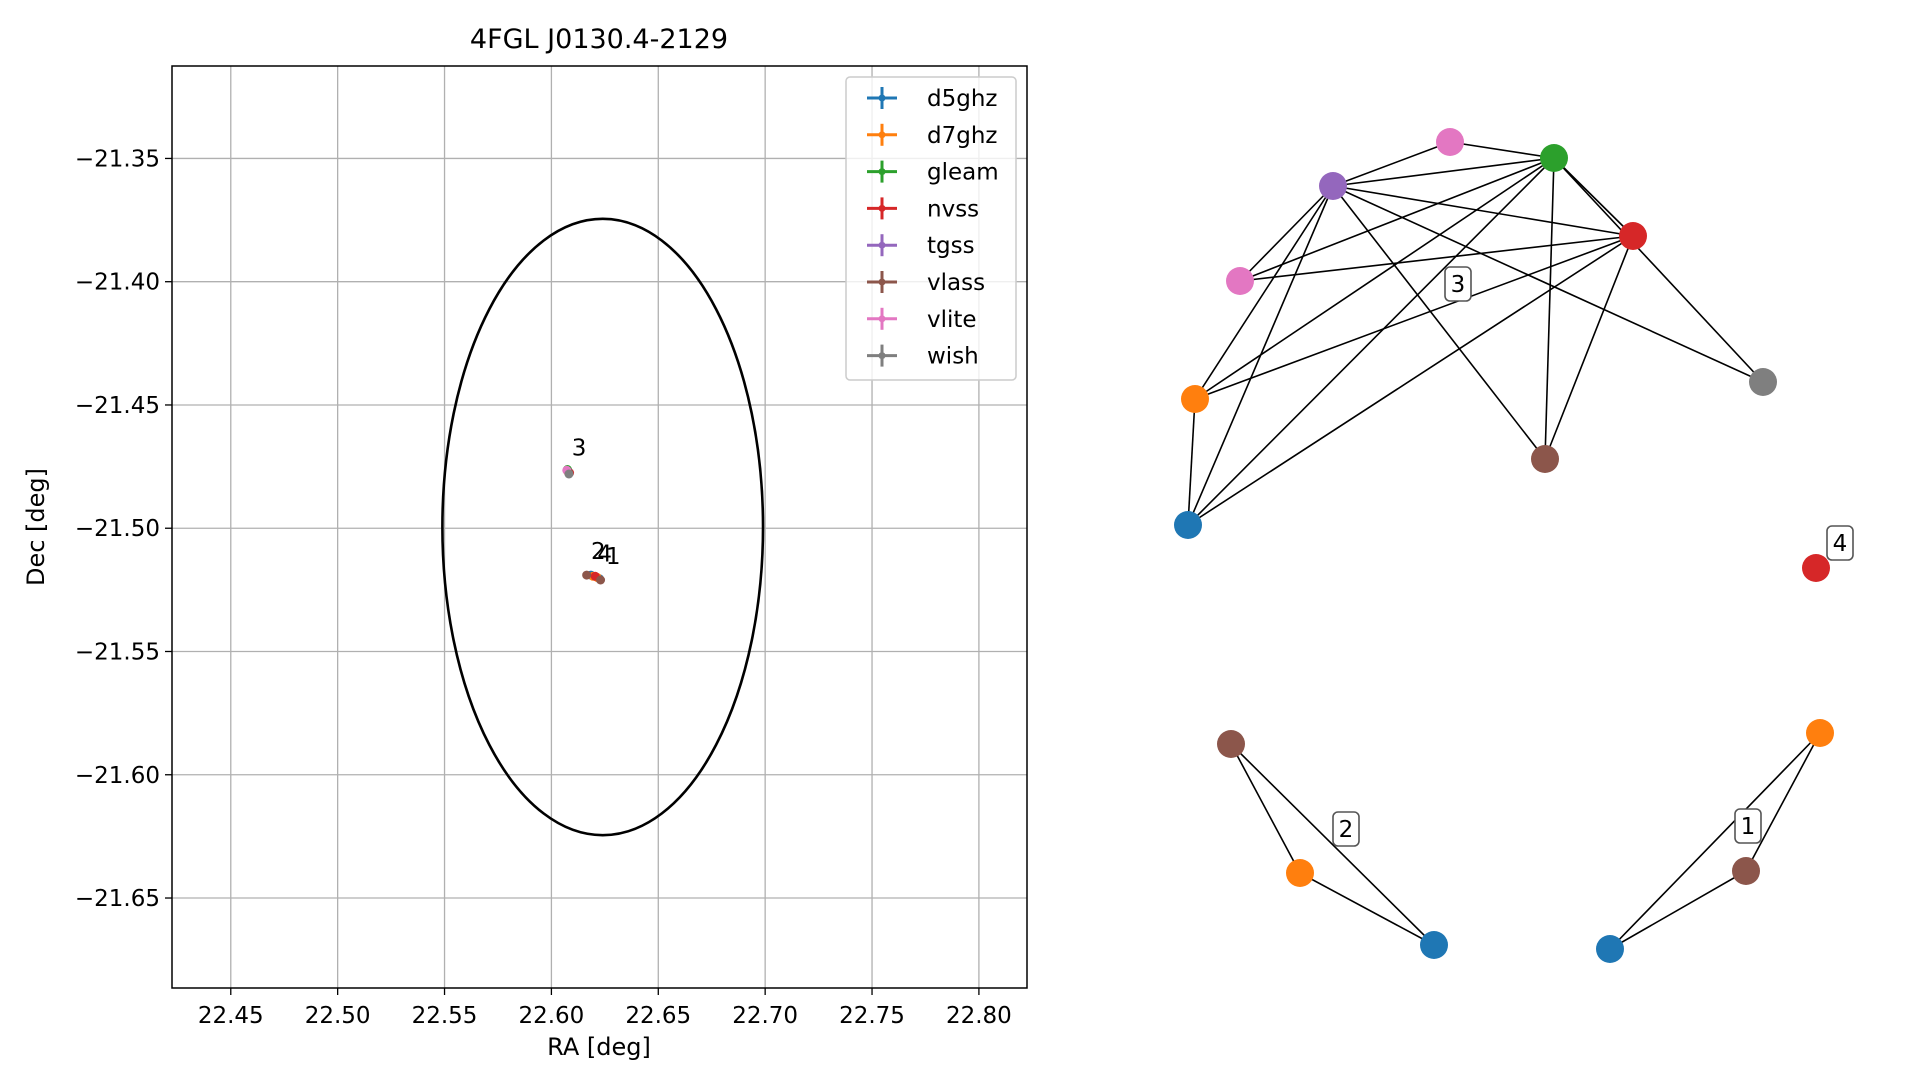  What do you see at coordinates (953, 209) in the screenshot?
I see `legend-label-nvss: nvss` at bounding box center [953, 209].